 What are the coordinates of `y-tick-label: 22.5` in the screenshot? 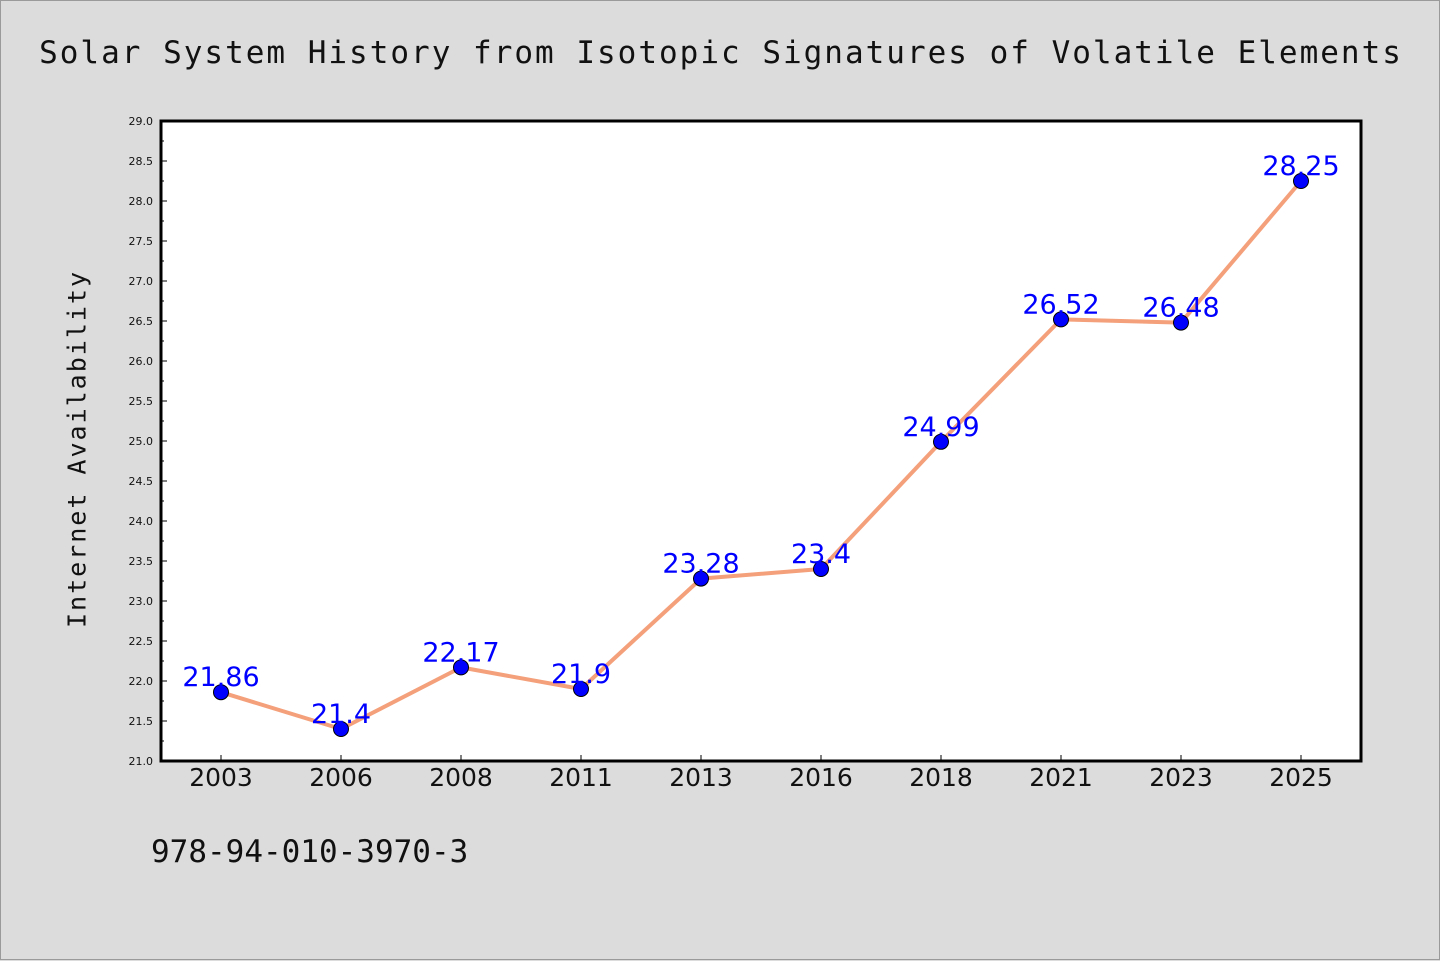 It's located at (141, 641).